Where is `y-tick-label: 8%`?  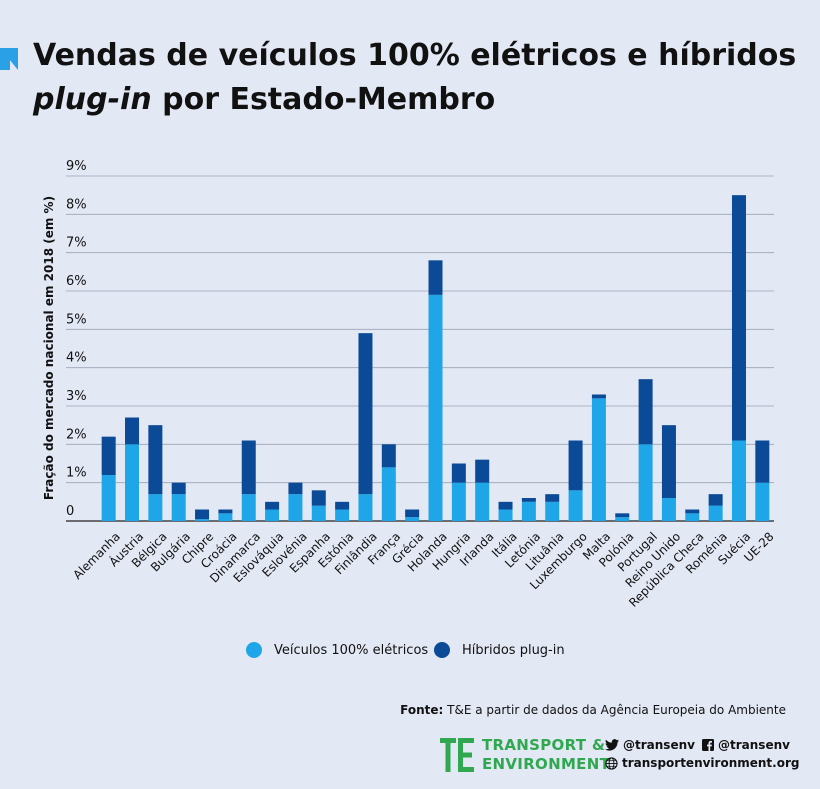 y-tick-label: 8% is located at coordinates (76, 204).